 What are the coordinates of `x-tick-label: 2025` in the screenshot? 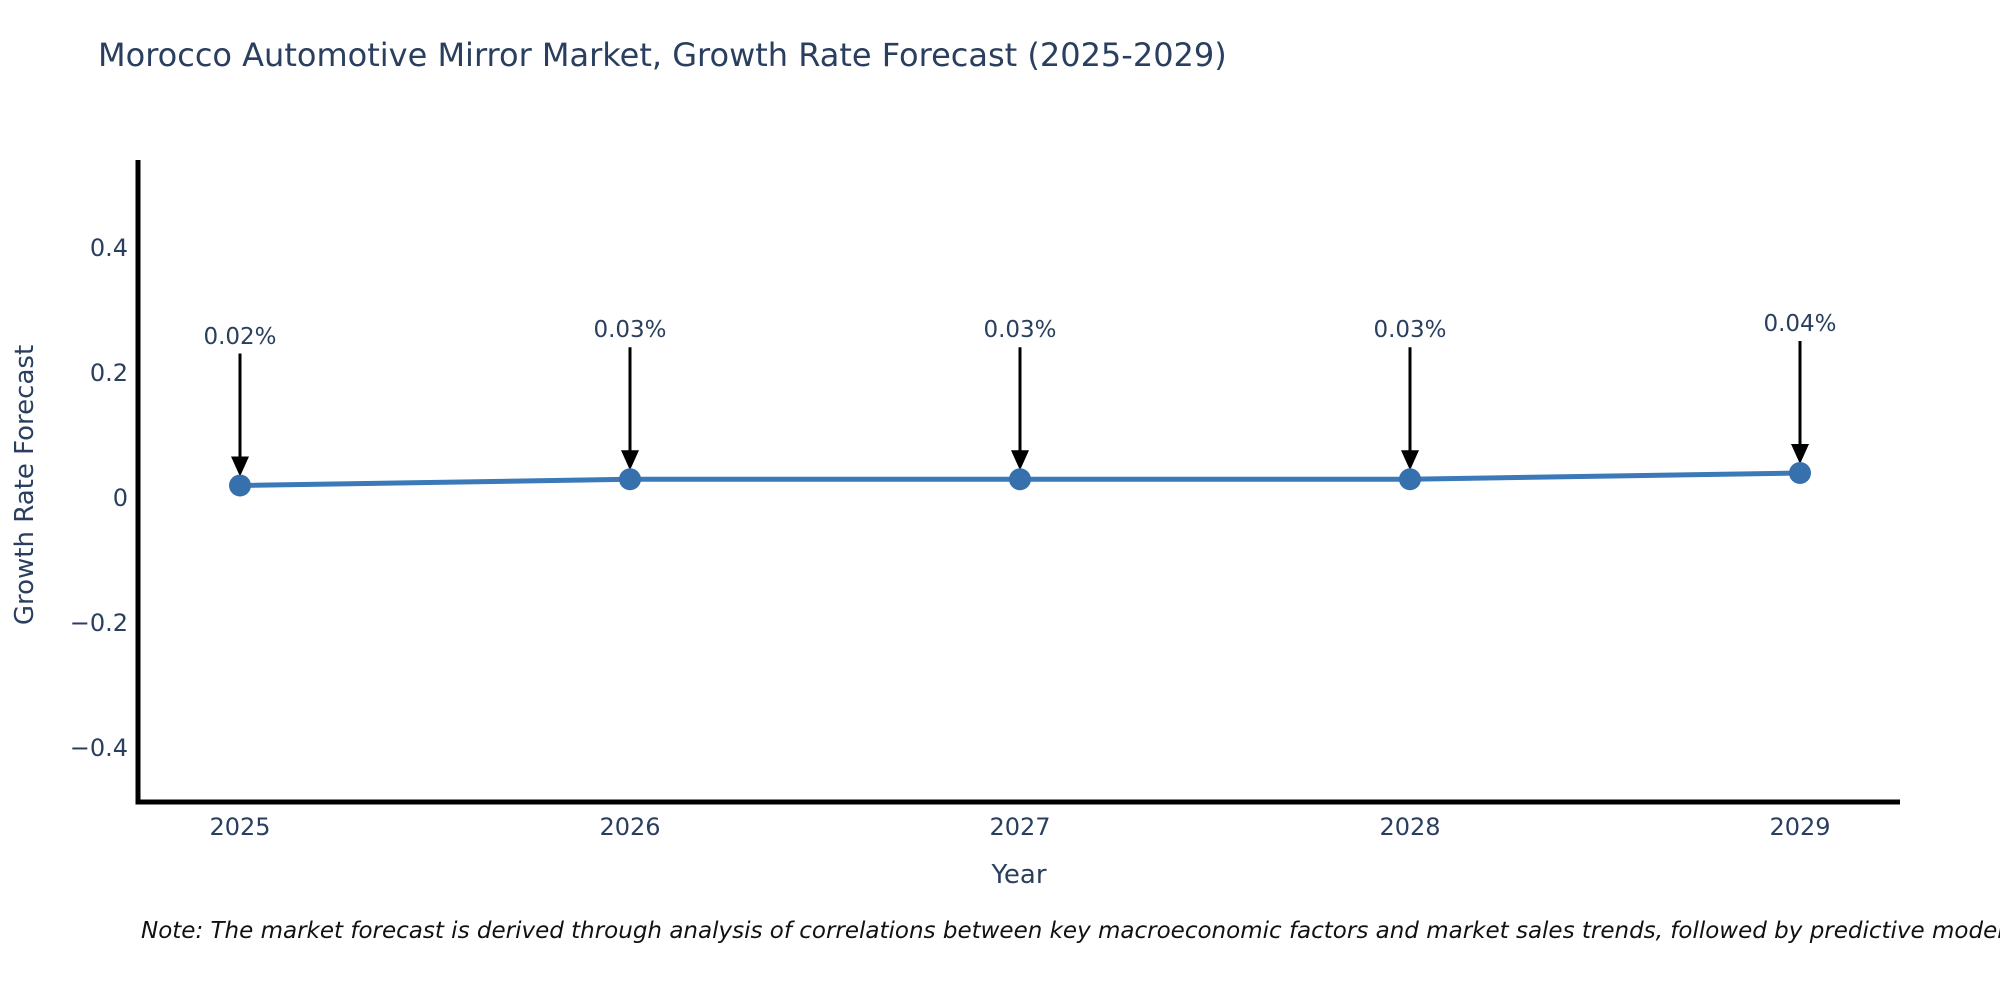 It's located at (240, 827).